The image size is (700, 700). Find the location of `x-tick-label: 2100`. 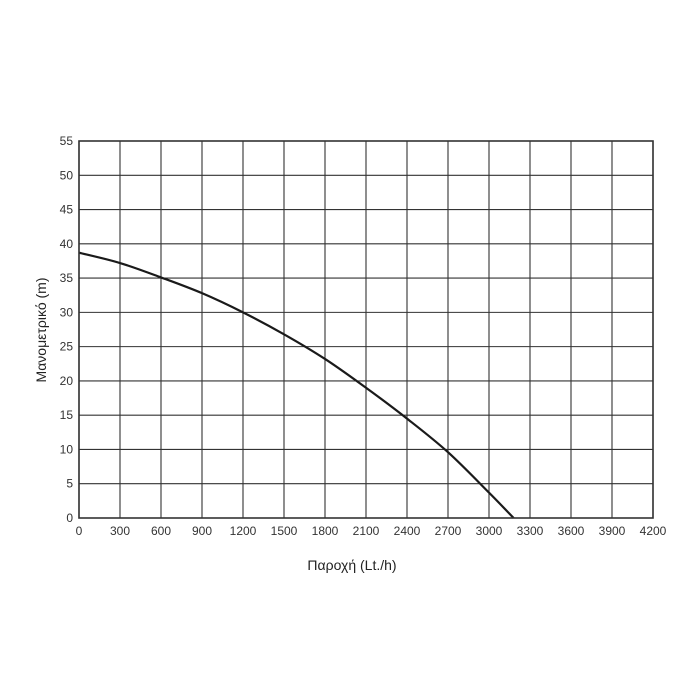

x-tick-label: 2100 is located at coordinates (366, 531).